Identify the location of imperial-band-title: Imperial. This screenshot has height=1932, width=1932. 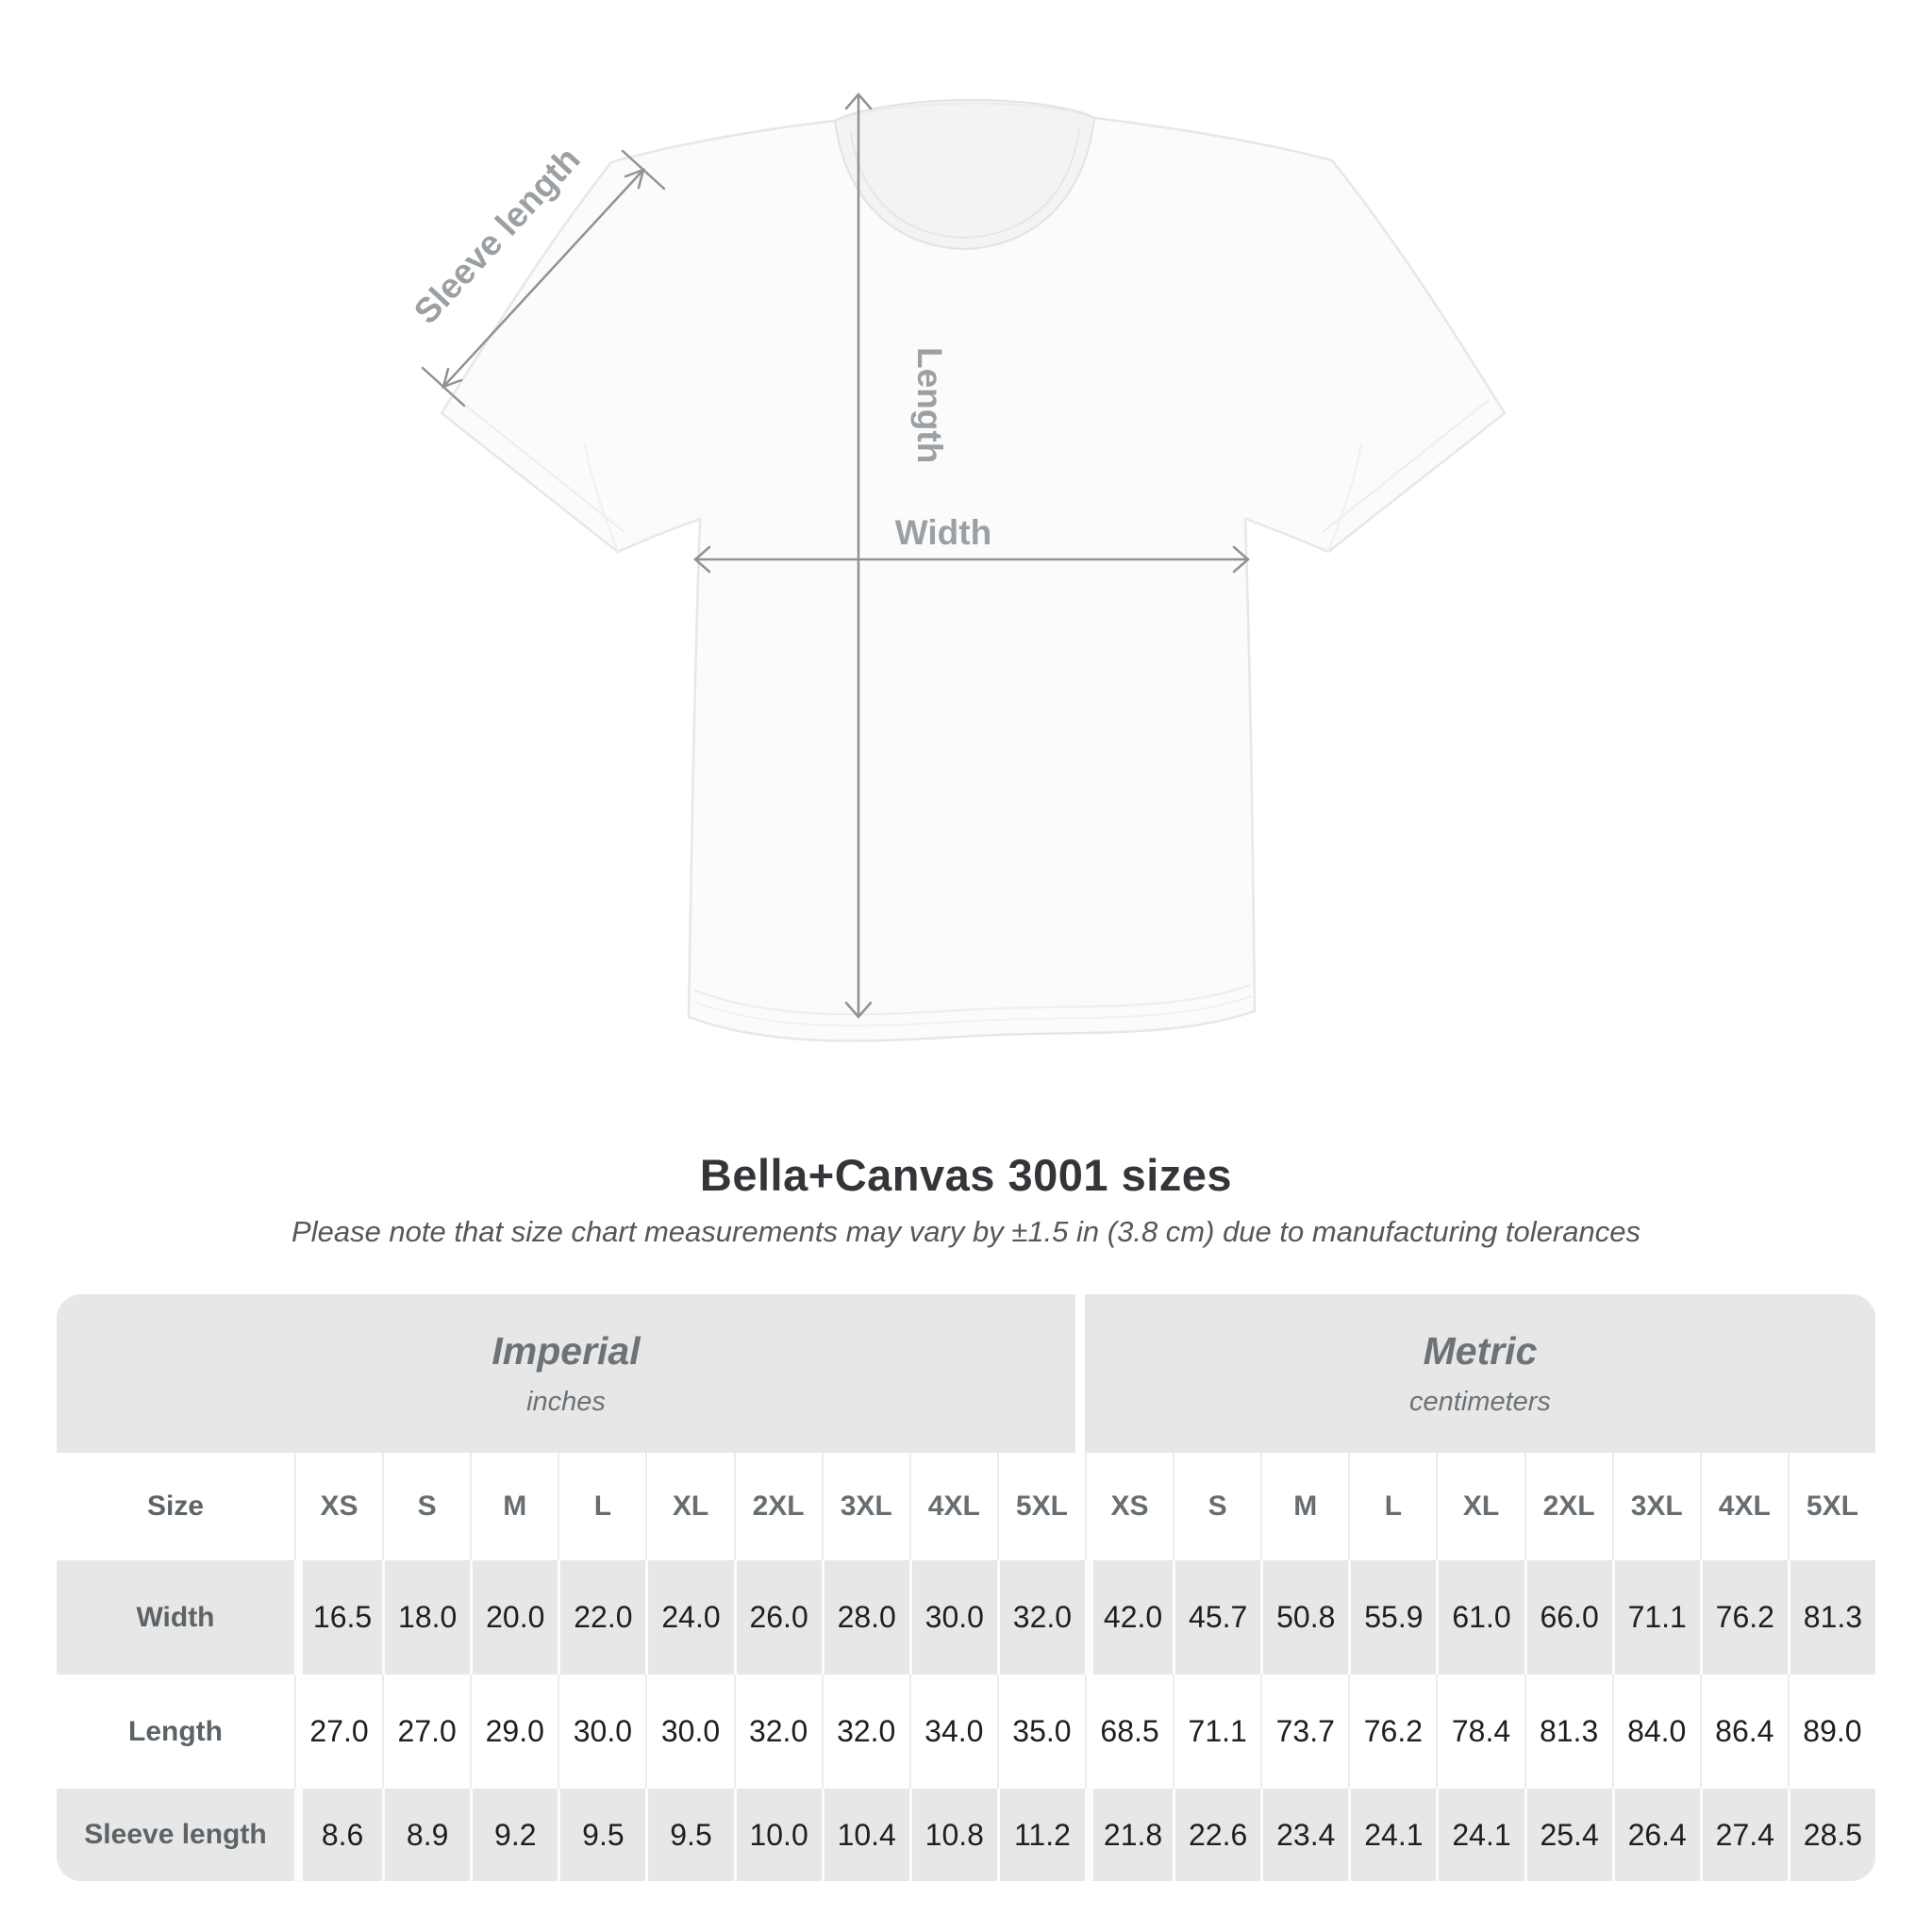
(566, 1351).